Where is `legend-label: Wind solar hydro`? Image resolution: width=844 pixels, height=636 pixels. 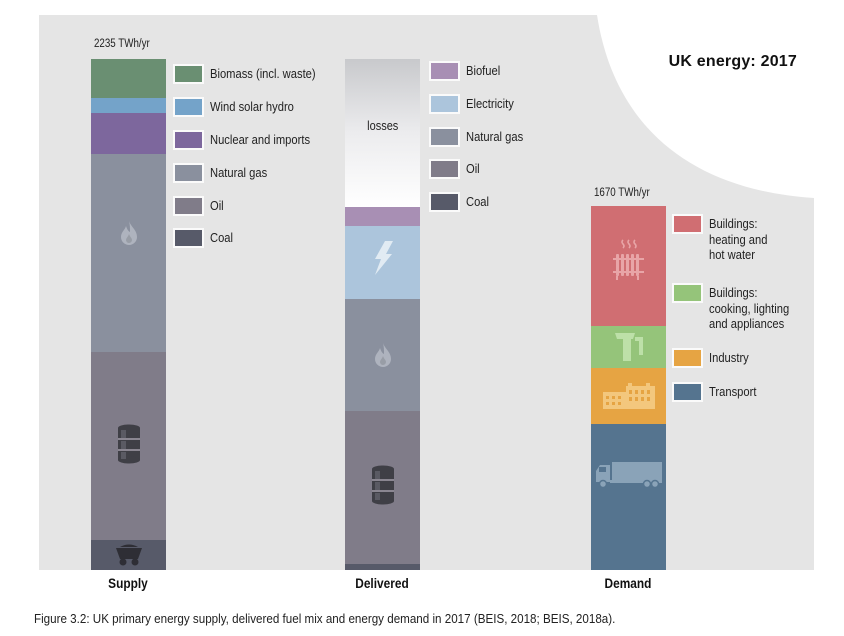 legend-label: Wind solar hydro is located at coordinates (252, 106).